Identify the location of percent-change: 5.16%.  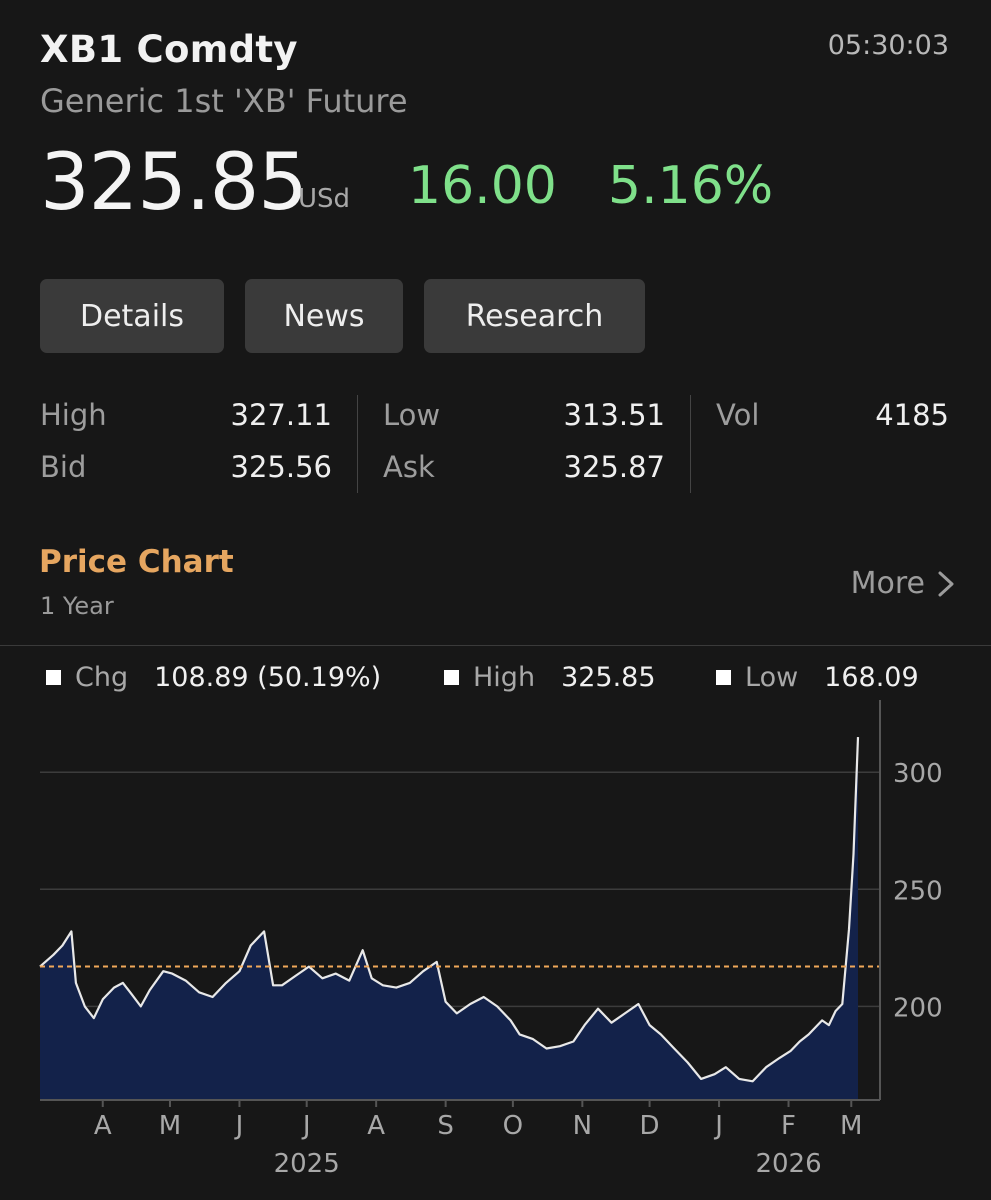
(691, 186).